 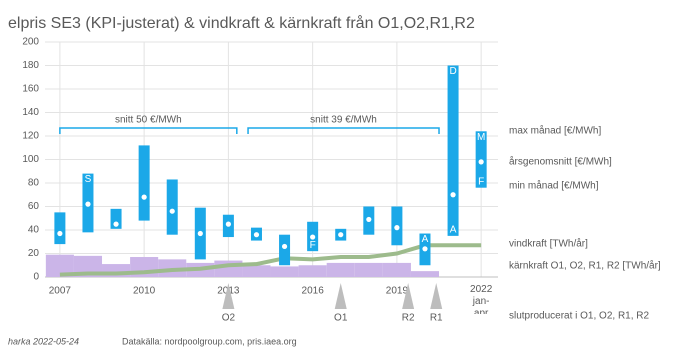 What do you see at coordinates (270, 260) in the screenshot?
I see `wind-line` at bounding box center [270, 260].